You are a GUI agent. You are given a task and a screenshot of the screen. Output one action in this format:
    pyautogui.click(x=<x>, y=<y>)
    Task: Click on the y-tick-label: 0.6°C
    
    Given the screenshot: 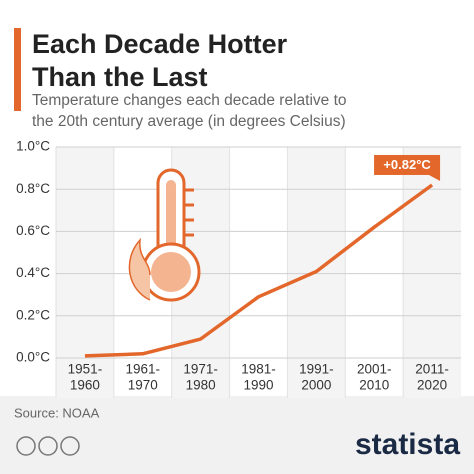 What is the action you would take?
    pyautogui.click(x=33, y=230)
    